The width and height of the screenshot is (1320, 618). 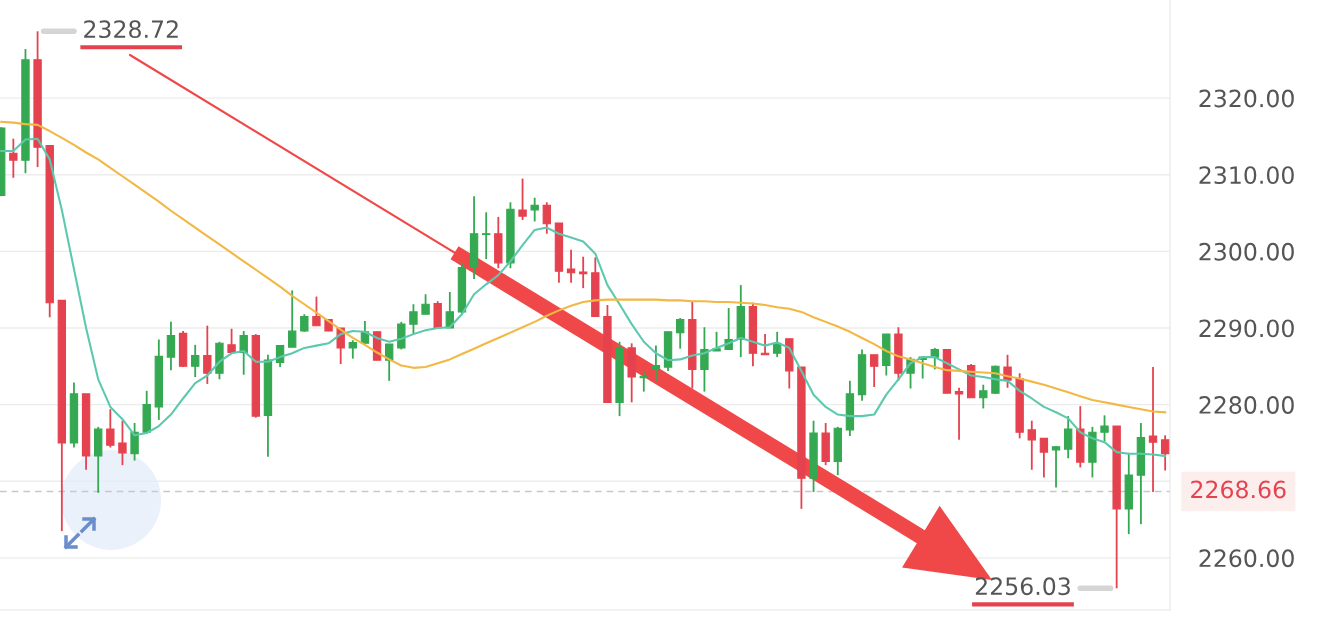 I want to click on y-tick-label: 2260.00, so click(x=1246, y=558).